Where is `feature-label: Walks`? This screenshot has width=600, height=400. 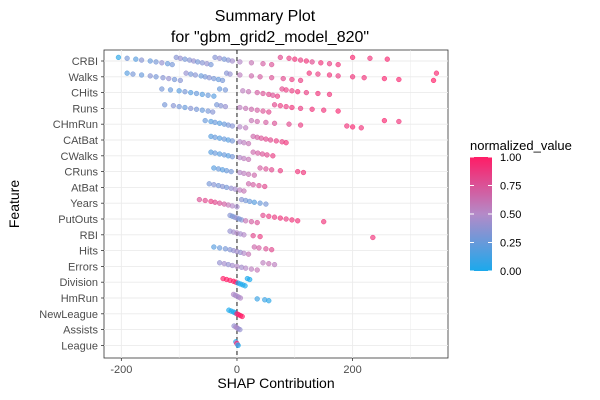
feature-label: Walks is located at coordinates (83, 78).